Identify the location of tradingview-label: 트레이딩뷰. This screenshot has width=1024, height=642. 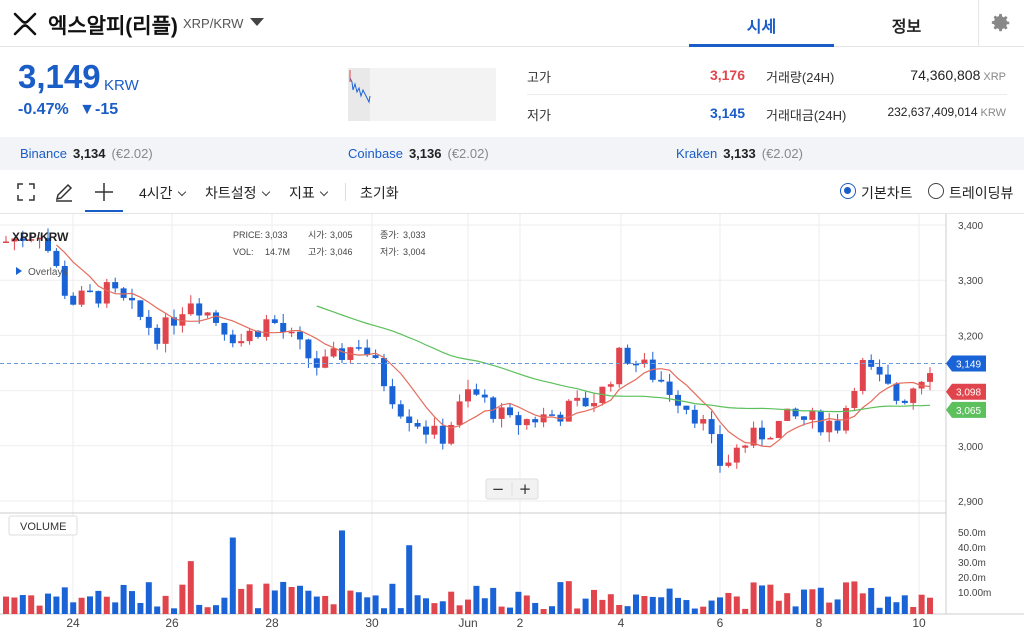
(981, 193).